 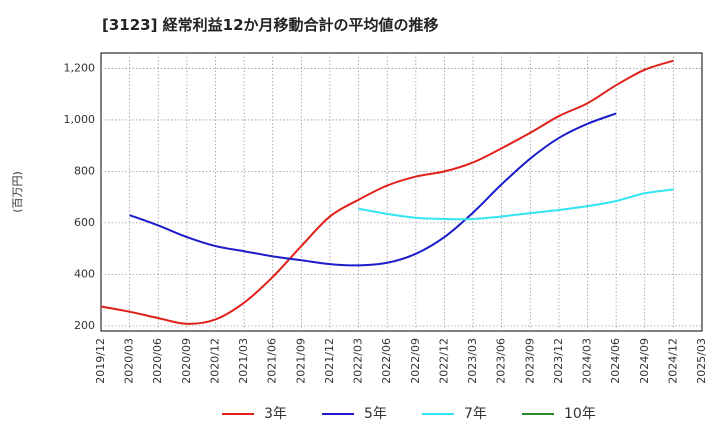 What do you see at coordinates (272, 361) in the screenshot?
I see `x-tick-label: 2021/06` at bounding box center [272, 361].